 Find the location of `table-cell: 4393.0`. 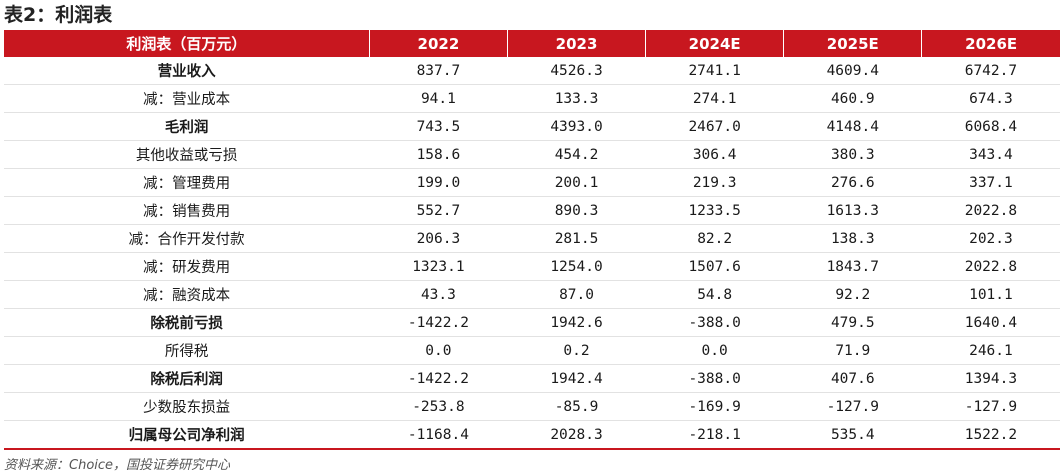

table-cell: 4393.0 is located at coordinates (576, 126).